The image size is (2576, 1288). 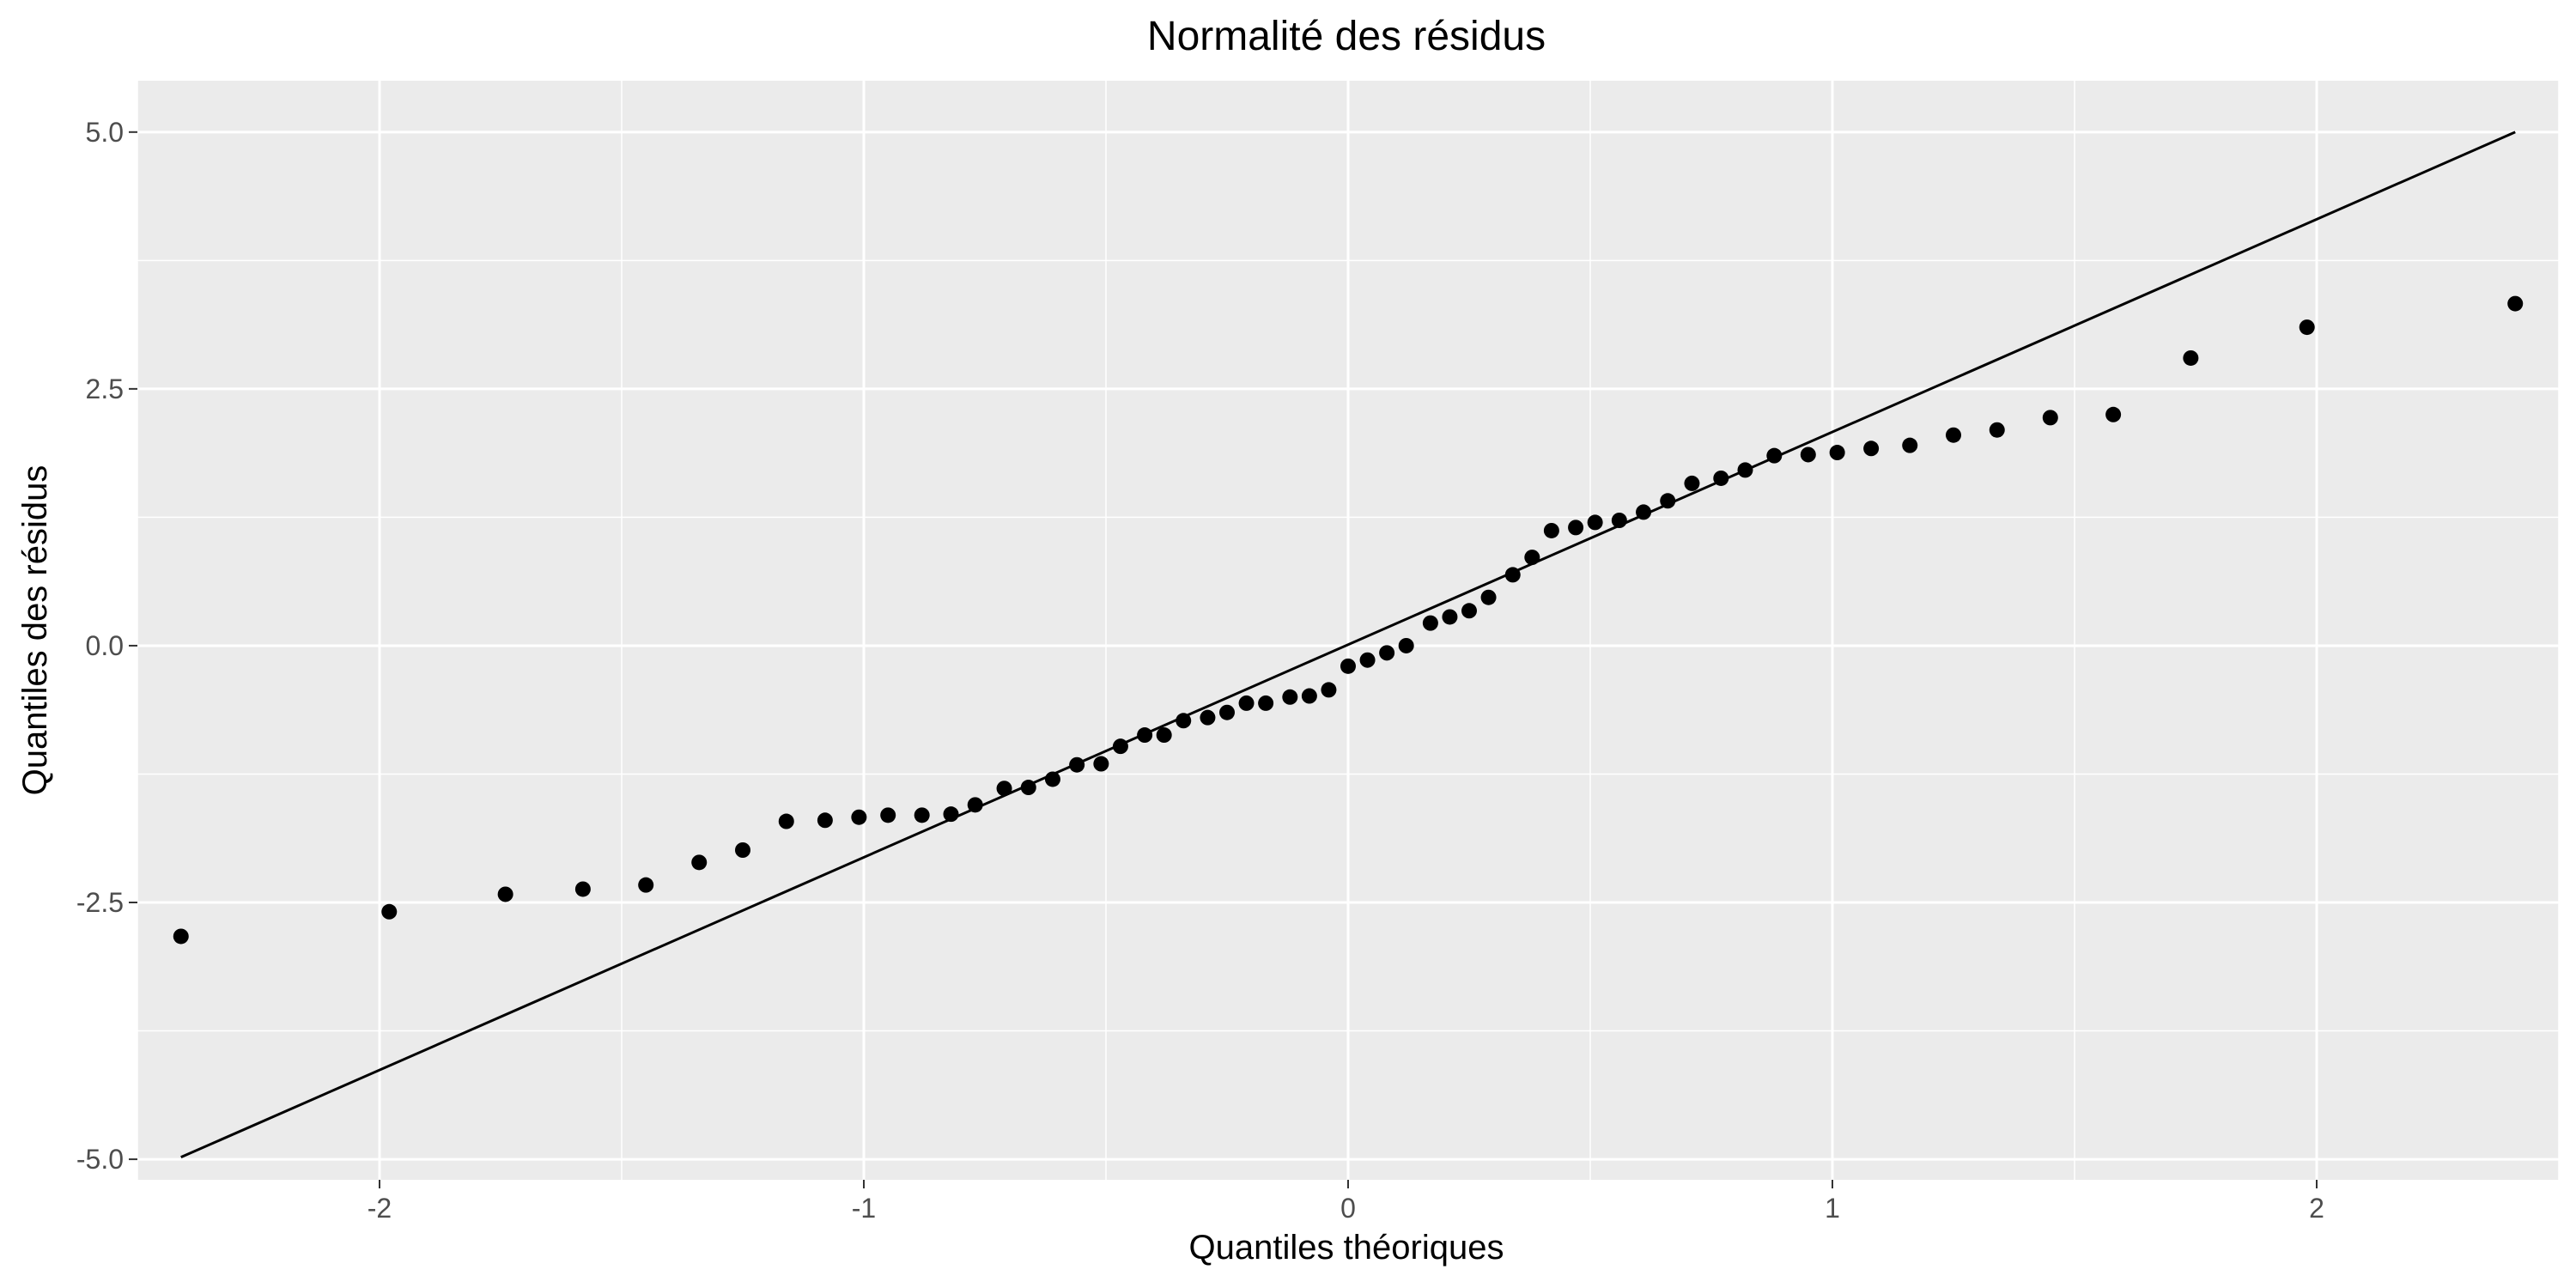 I want to click on x-axis-ticks: -2 -1 0 1 2, so click(x=1346, y=1202).